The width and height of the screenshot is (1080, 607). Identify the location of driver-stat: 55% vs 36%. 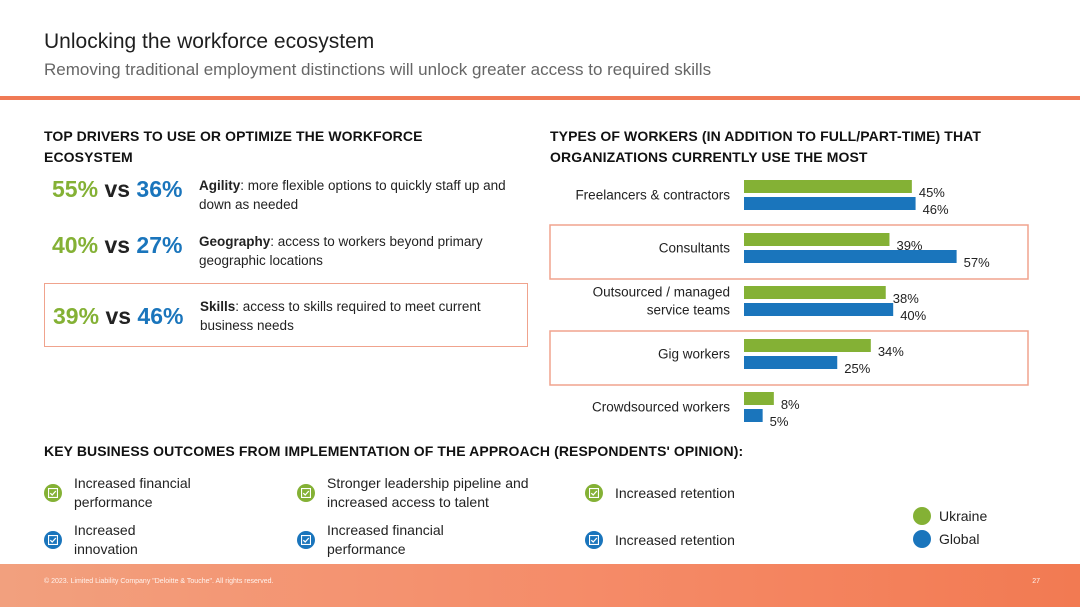
(117, 189).